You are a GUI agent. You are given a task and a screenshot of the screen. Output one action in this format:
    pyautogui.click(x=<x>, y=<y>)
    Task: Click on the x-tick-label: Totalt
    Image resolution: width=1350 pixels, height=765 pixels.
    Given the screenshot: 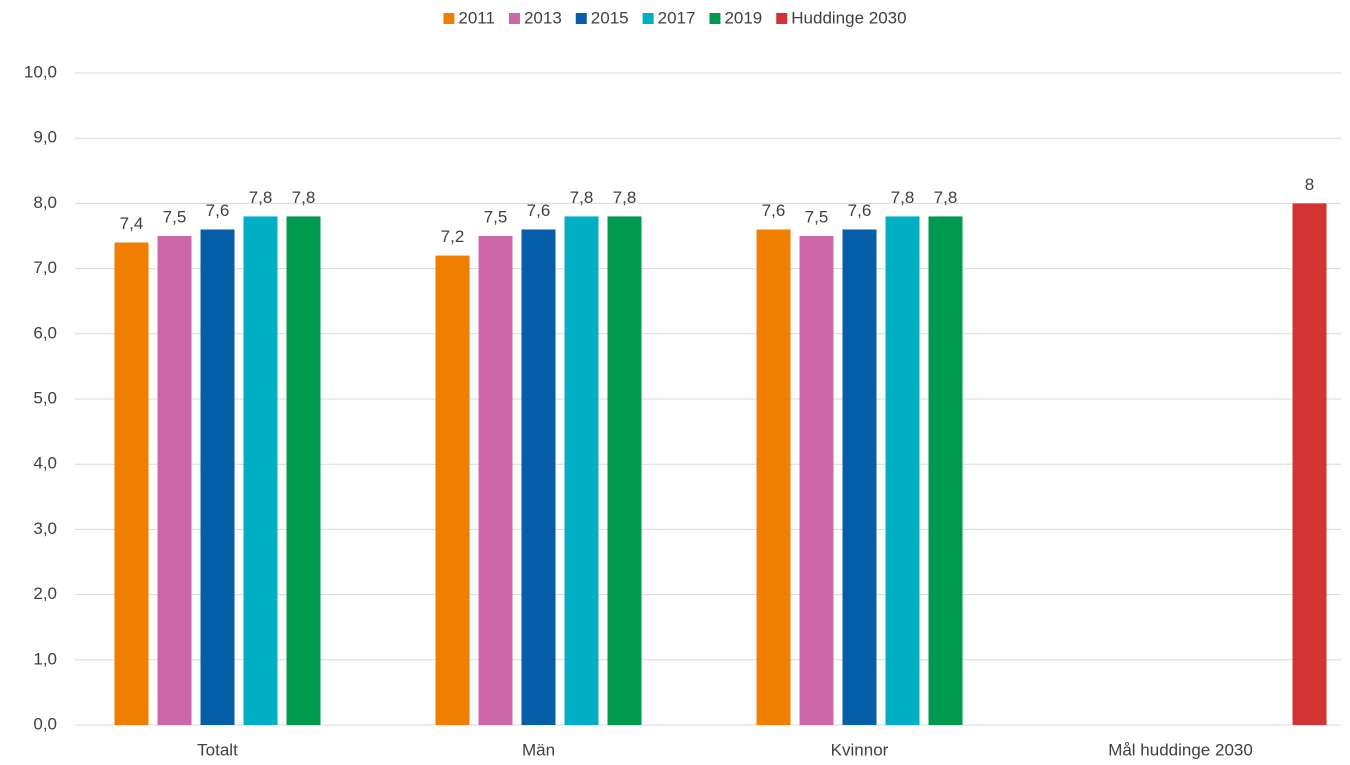 What is the action you would take?
    pyautogui.click(x=217, y=749)
    